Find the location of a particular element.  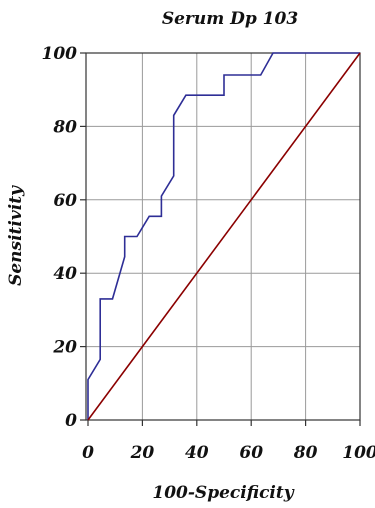

y-tick-label: 20 is located at coordinates (64, 348).